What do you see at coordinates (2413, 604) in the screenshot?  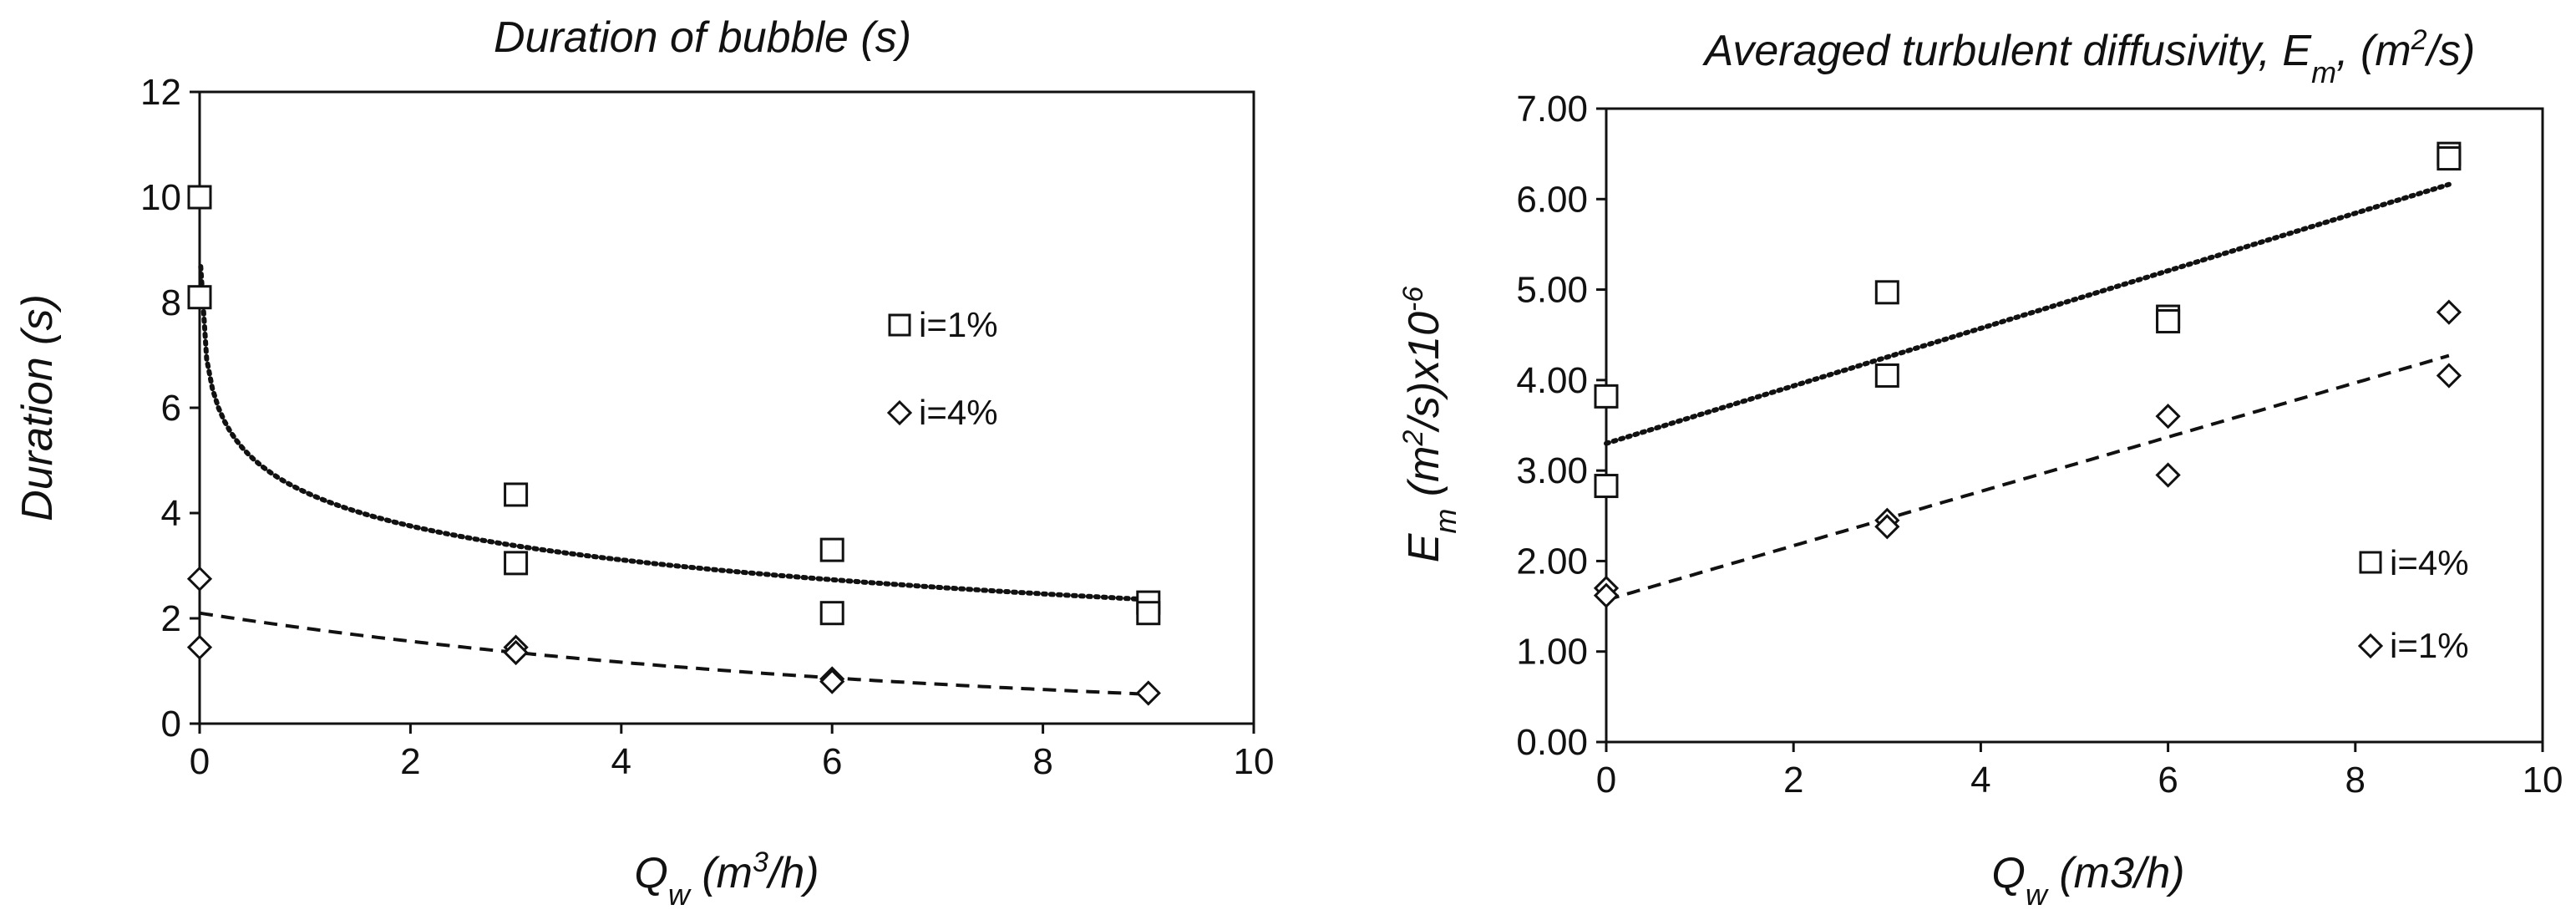 I see `chart2-legend: i=4% i=1%` at bounding box center [2413, 604].